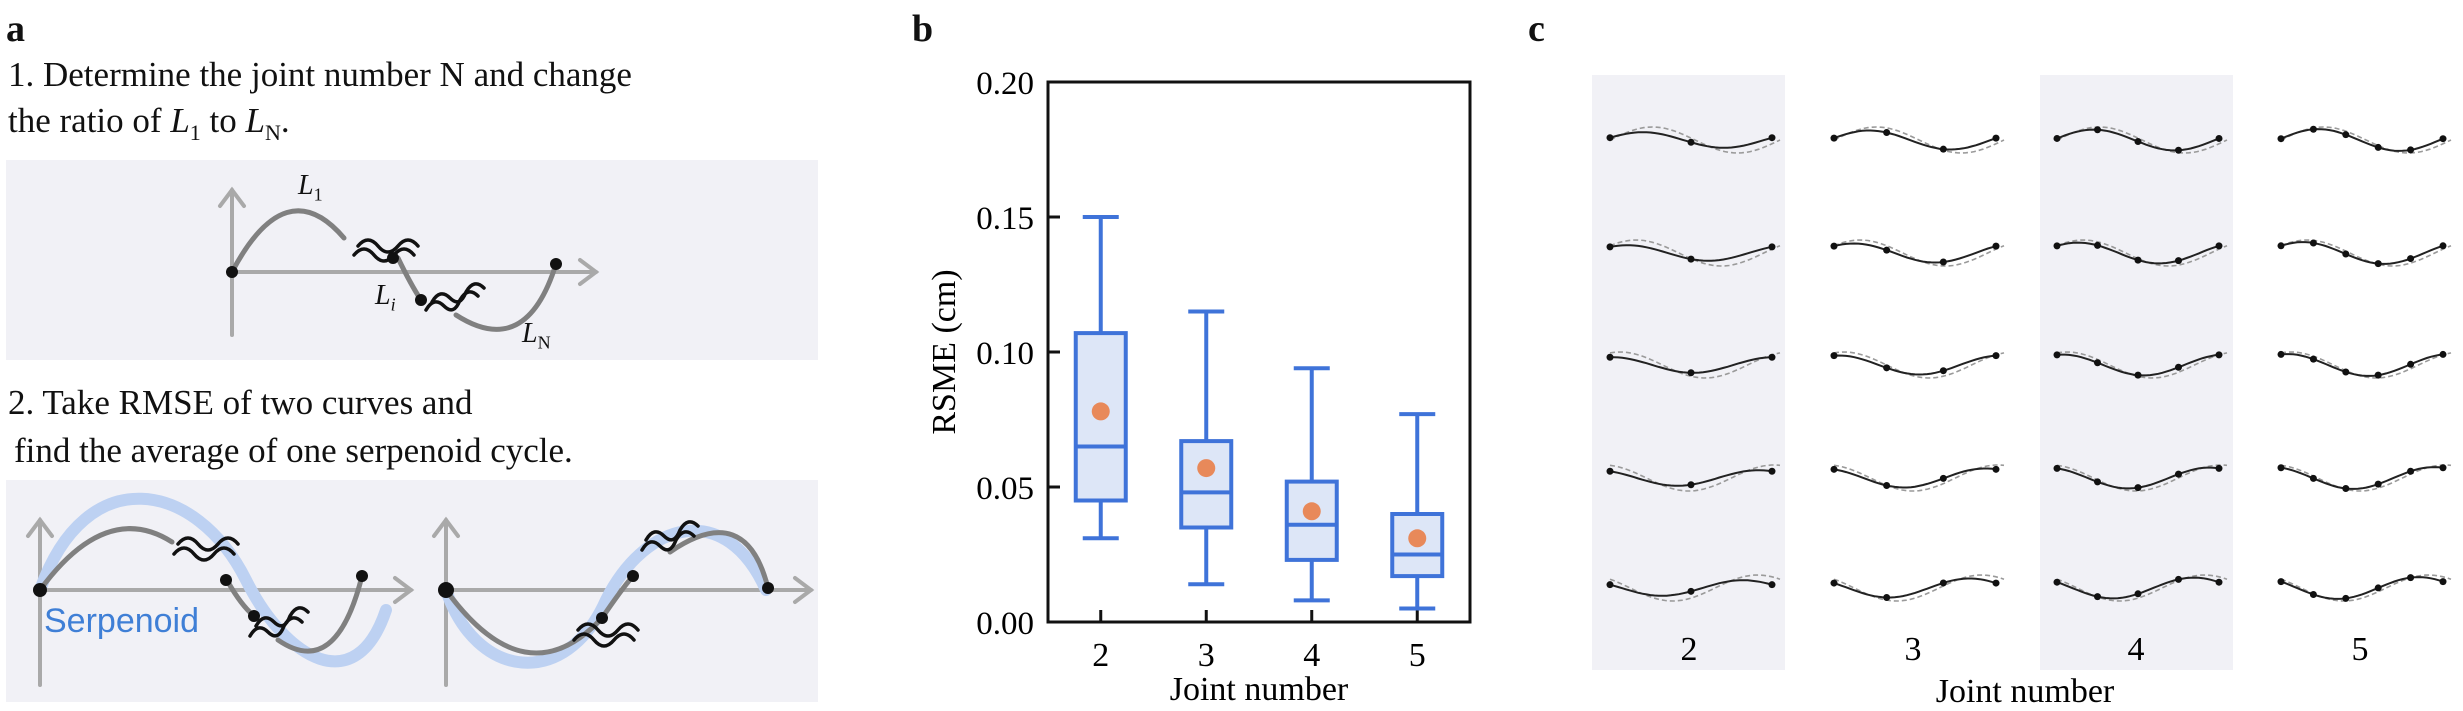 This screenshot has width=2463, height=711. Describe the element at coordinates (310, 187) in the screenshot. I see `label-L1: L1` at that location.